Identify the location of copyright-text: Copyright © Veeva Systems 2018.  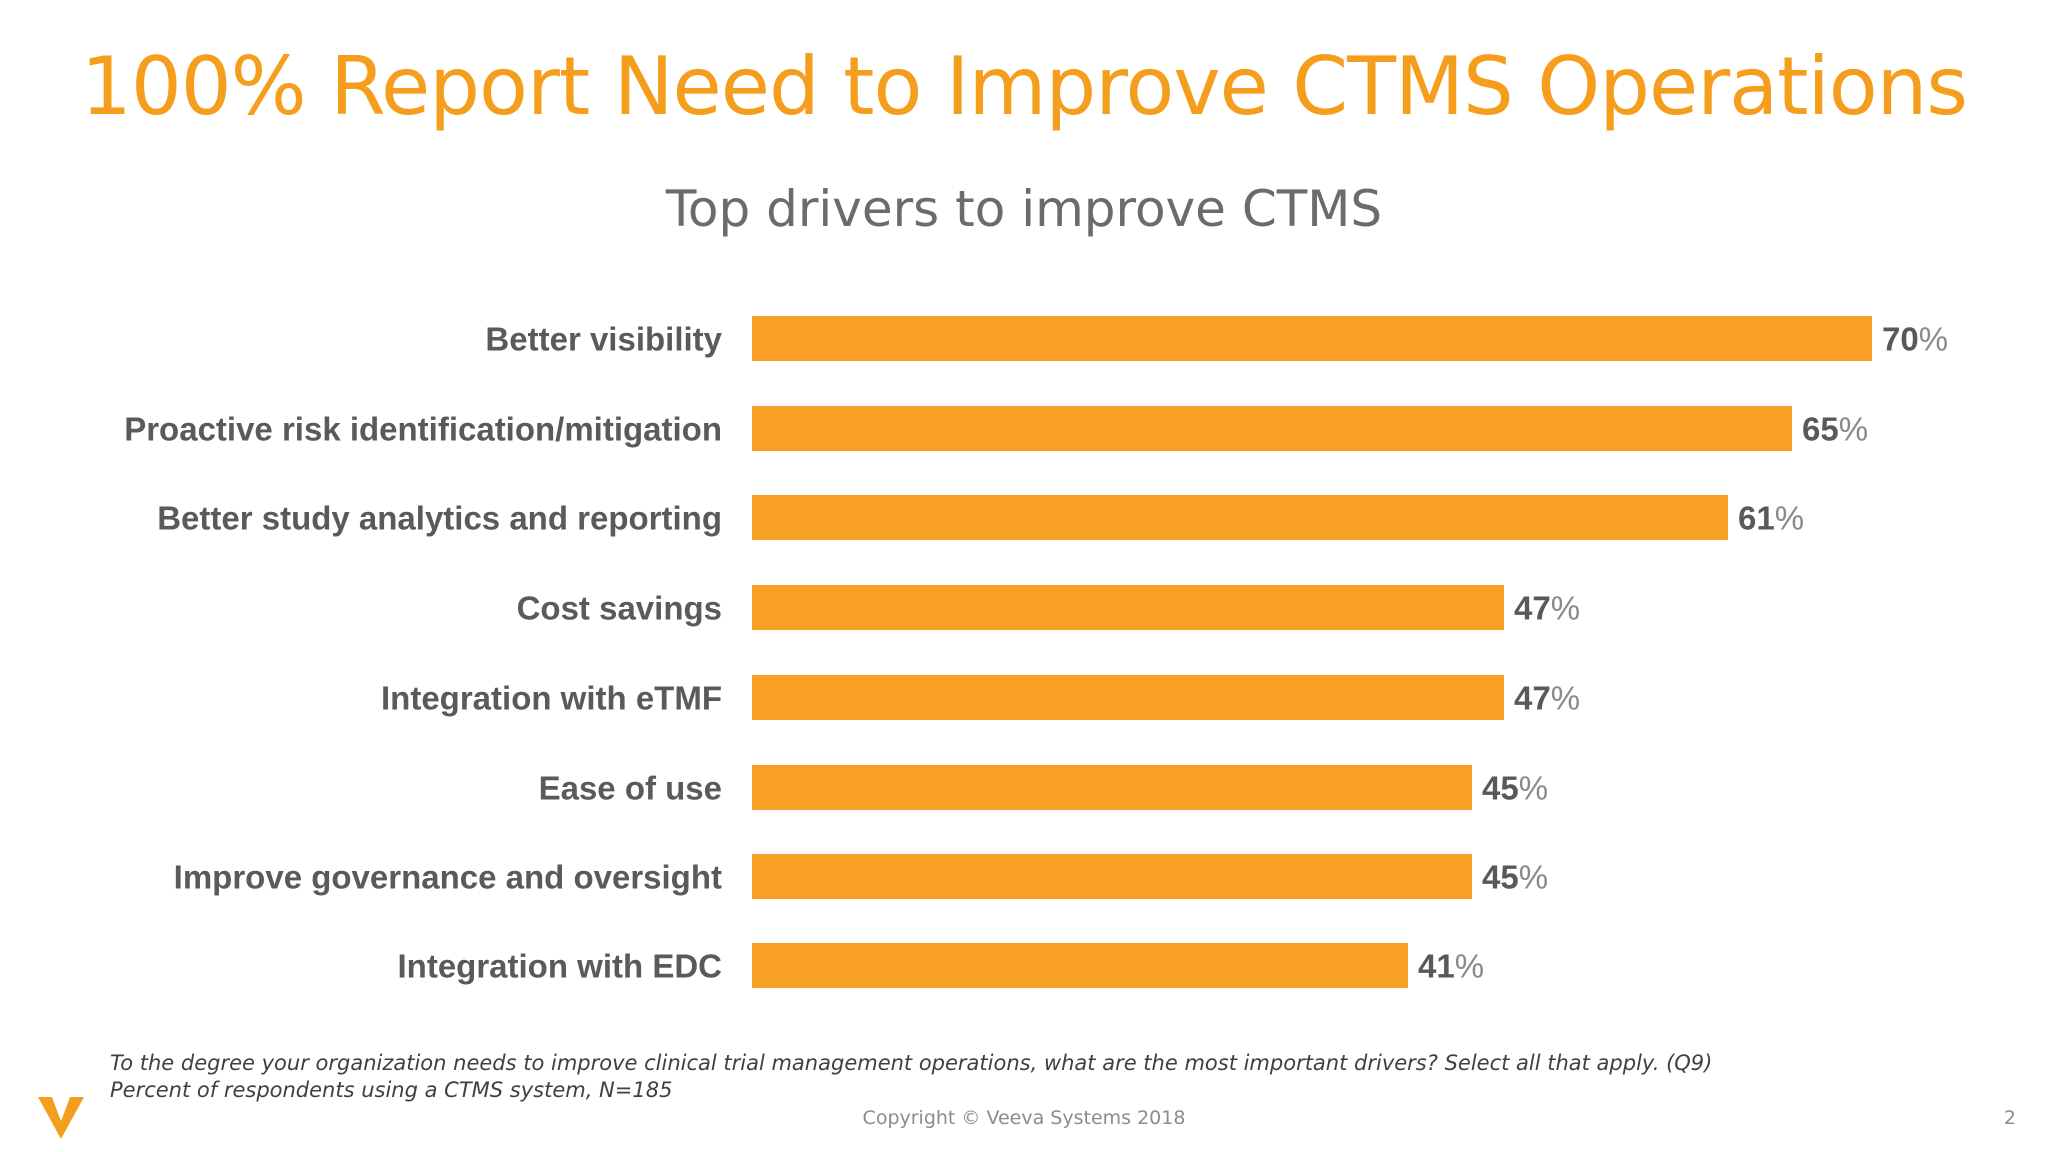
(1024, 1118).